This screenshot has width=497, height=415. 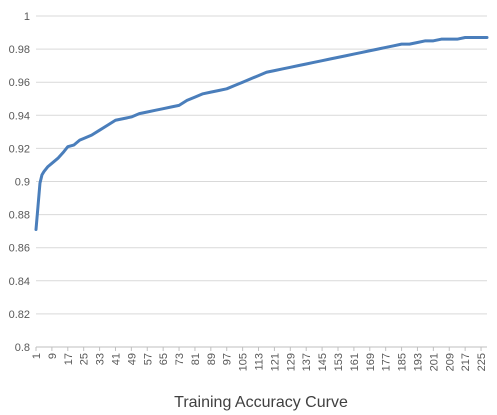 What do you see at coordinates (19, 83) in the screenshot?
I see `y-tick-label: 0.96` at bounding box center [19, 83].